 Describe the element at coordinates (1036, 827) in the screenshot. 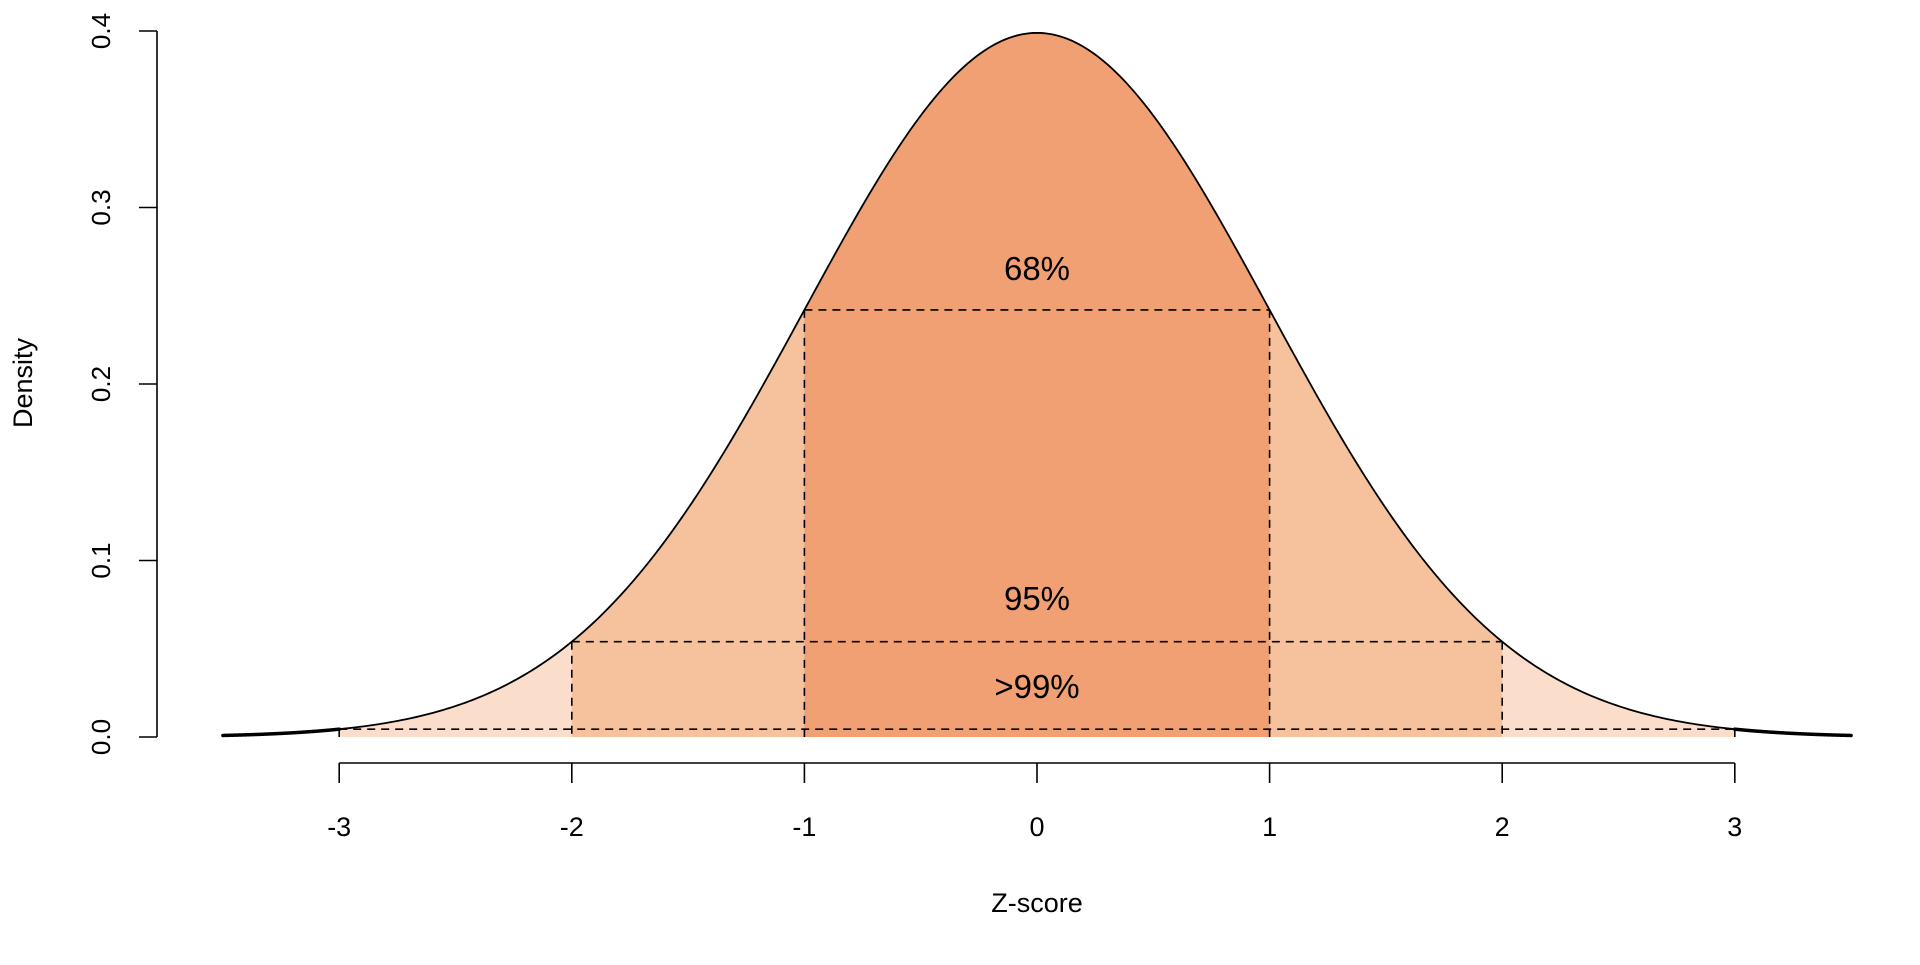

I see `x-tick-label: 0` at that location.